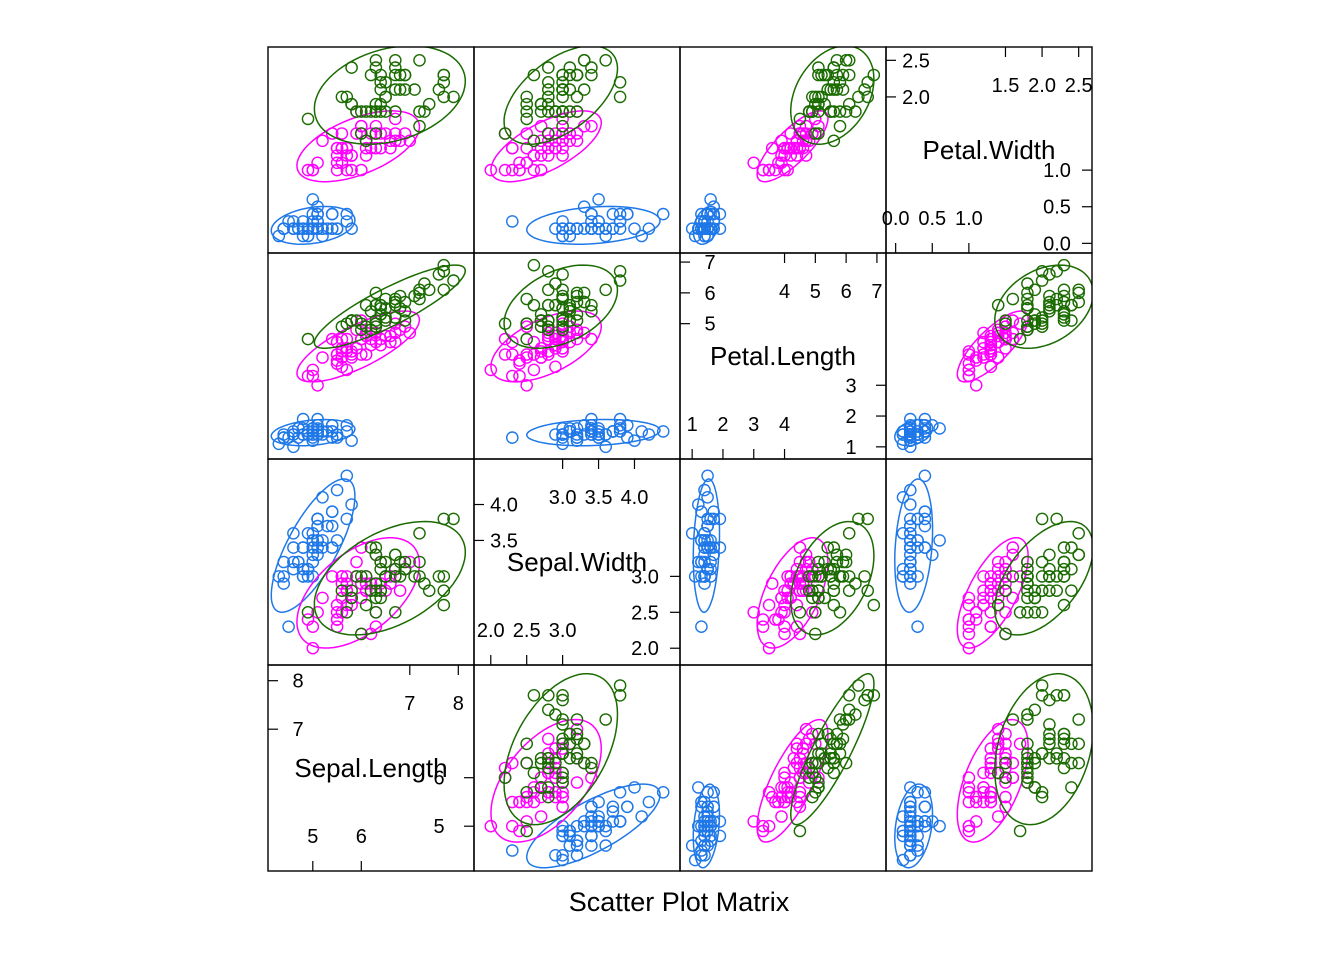 The image size is (1344, 960). I want to click on scatter-panel-sepal-length-vs-petal-width, so click(371, 150).